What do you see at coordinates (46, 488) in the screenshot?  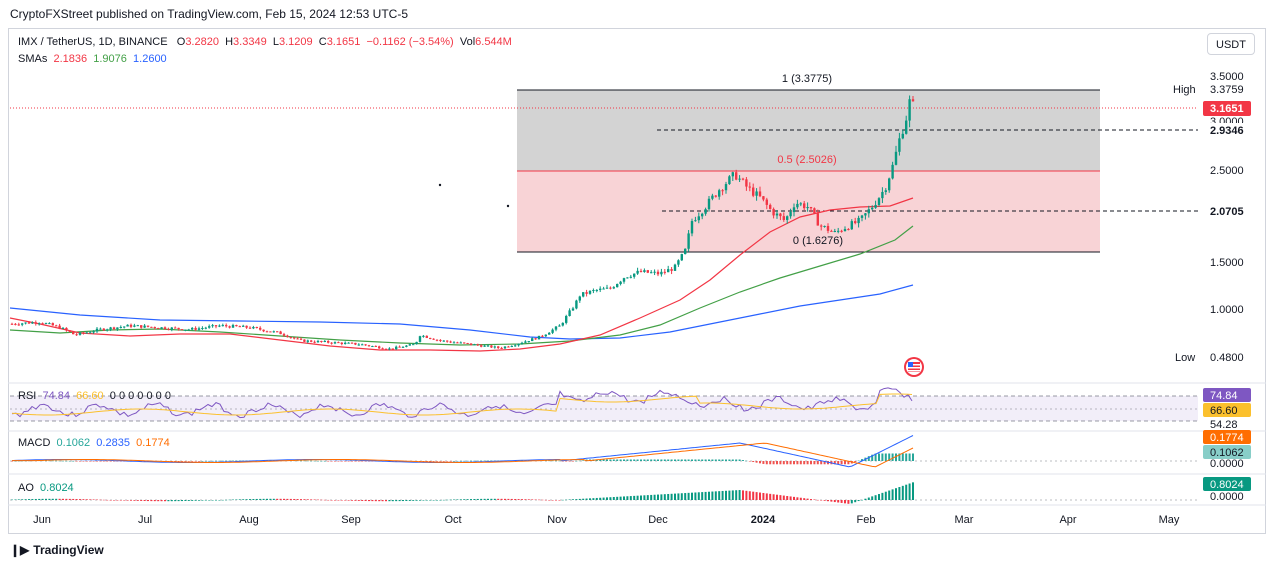 I see `ao-legend: AO 0.8024` at bounding box center [46, 488].